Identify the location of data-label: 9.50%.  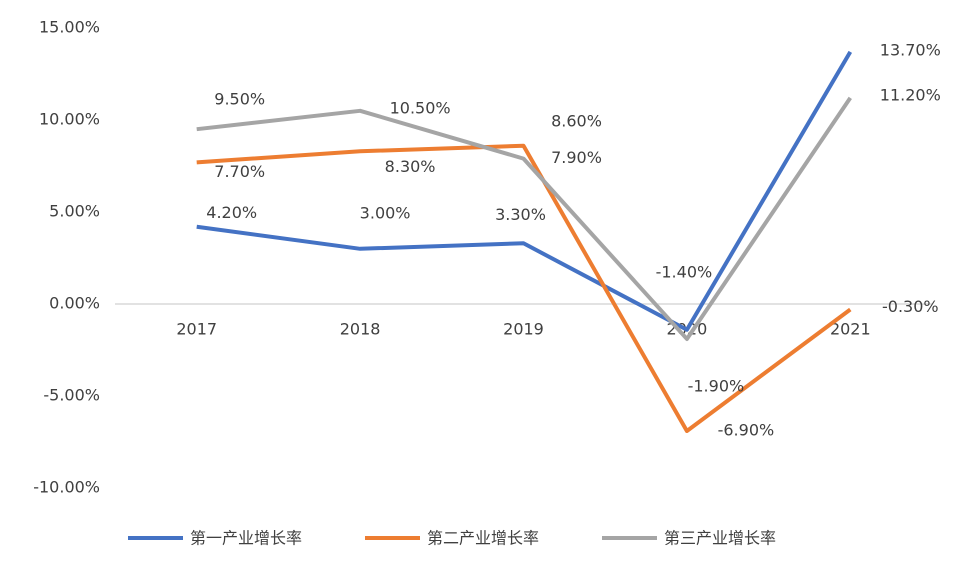
(239, 99).